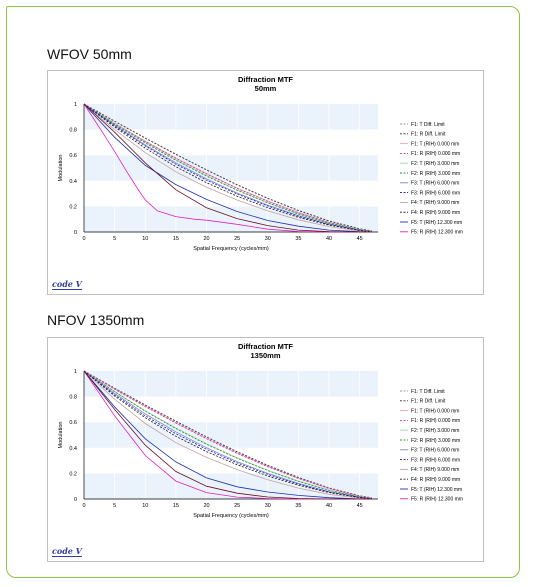 This screenshot has width=533, height=587. I want to click on chart-subtitle: 1350mm, so click(265, 355).